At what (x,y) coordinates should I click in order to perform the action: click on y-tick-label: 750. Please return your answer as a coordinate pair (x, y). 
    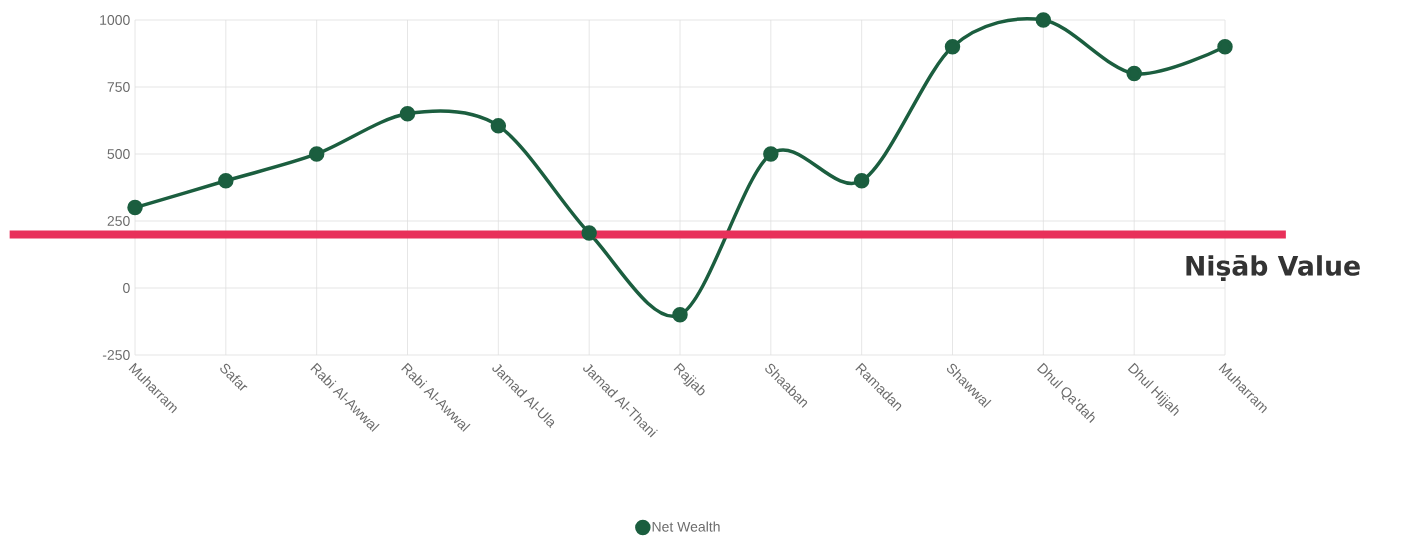
    Looking at the image, I should click on (118, 87).